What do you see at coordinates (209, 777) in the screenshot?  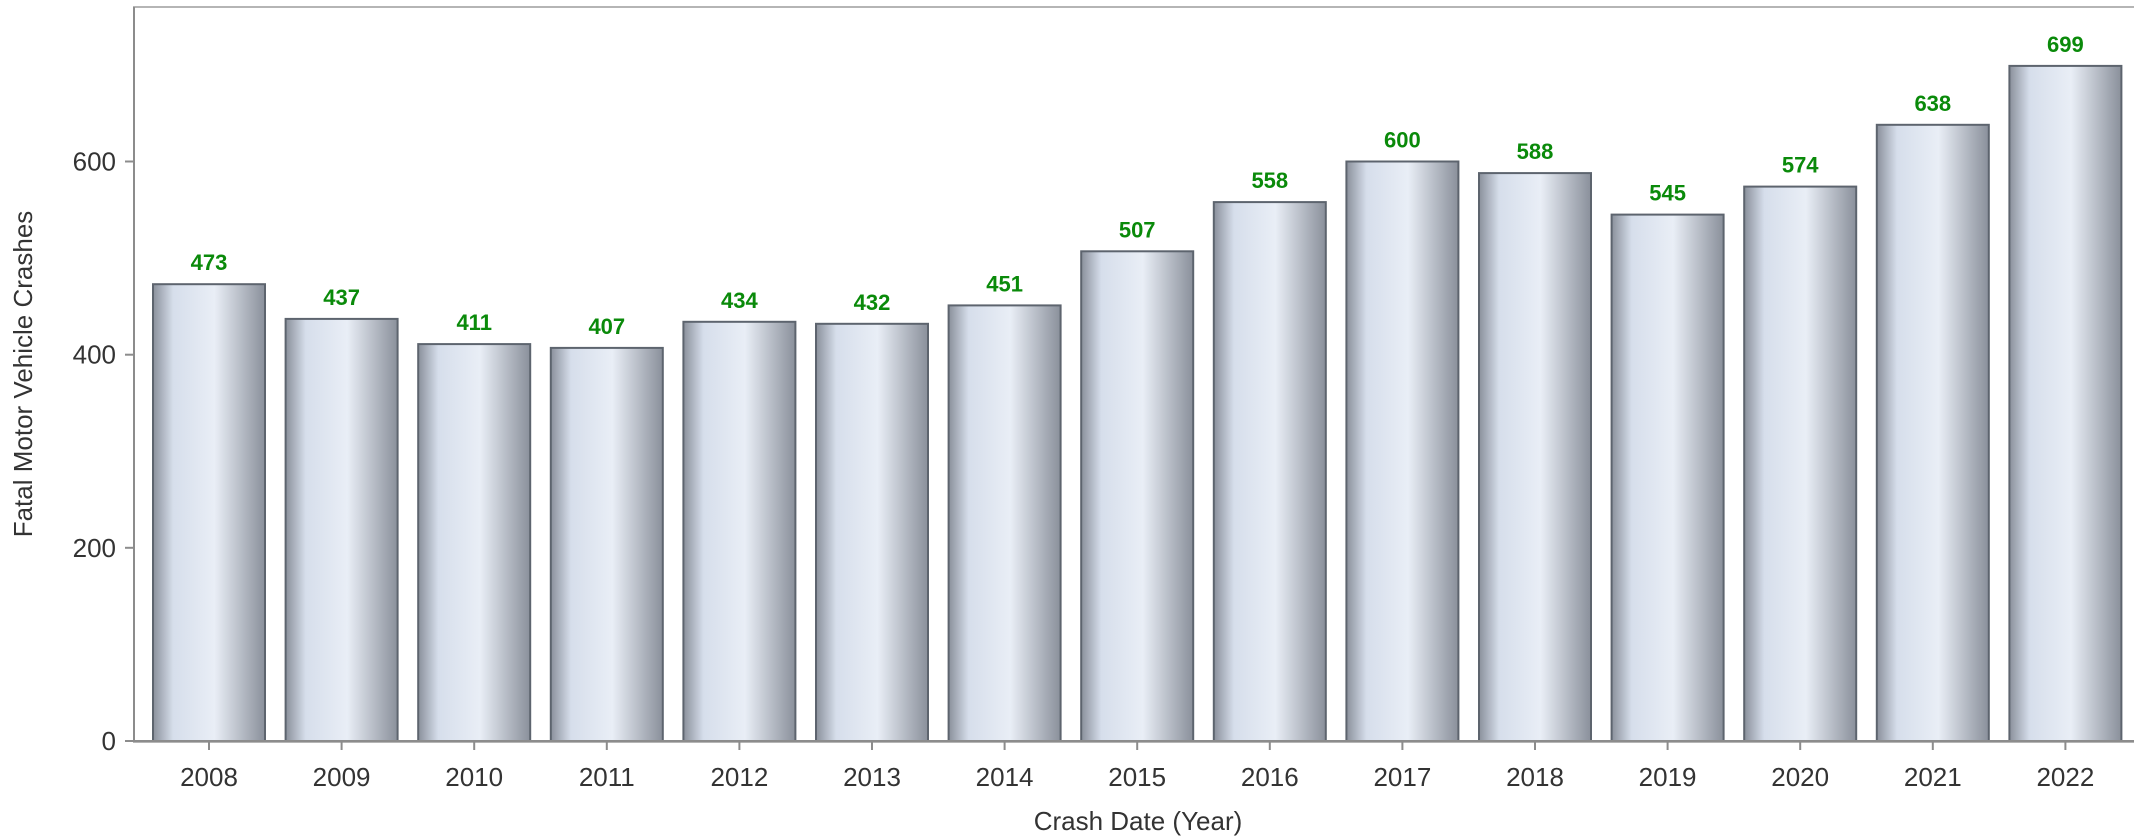 I see `x-tick-label-2008: 2008` at bounding box center [209, 777].